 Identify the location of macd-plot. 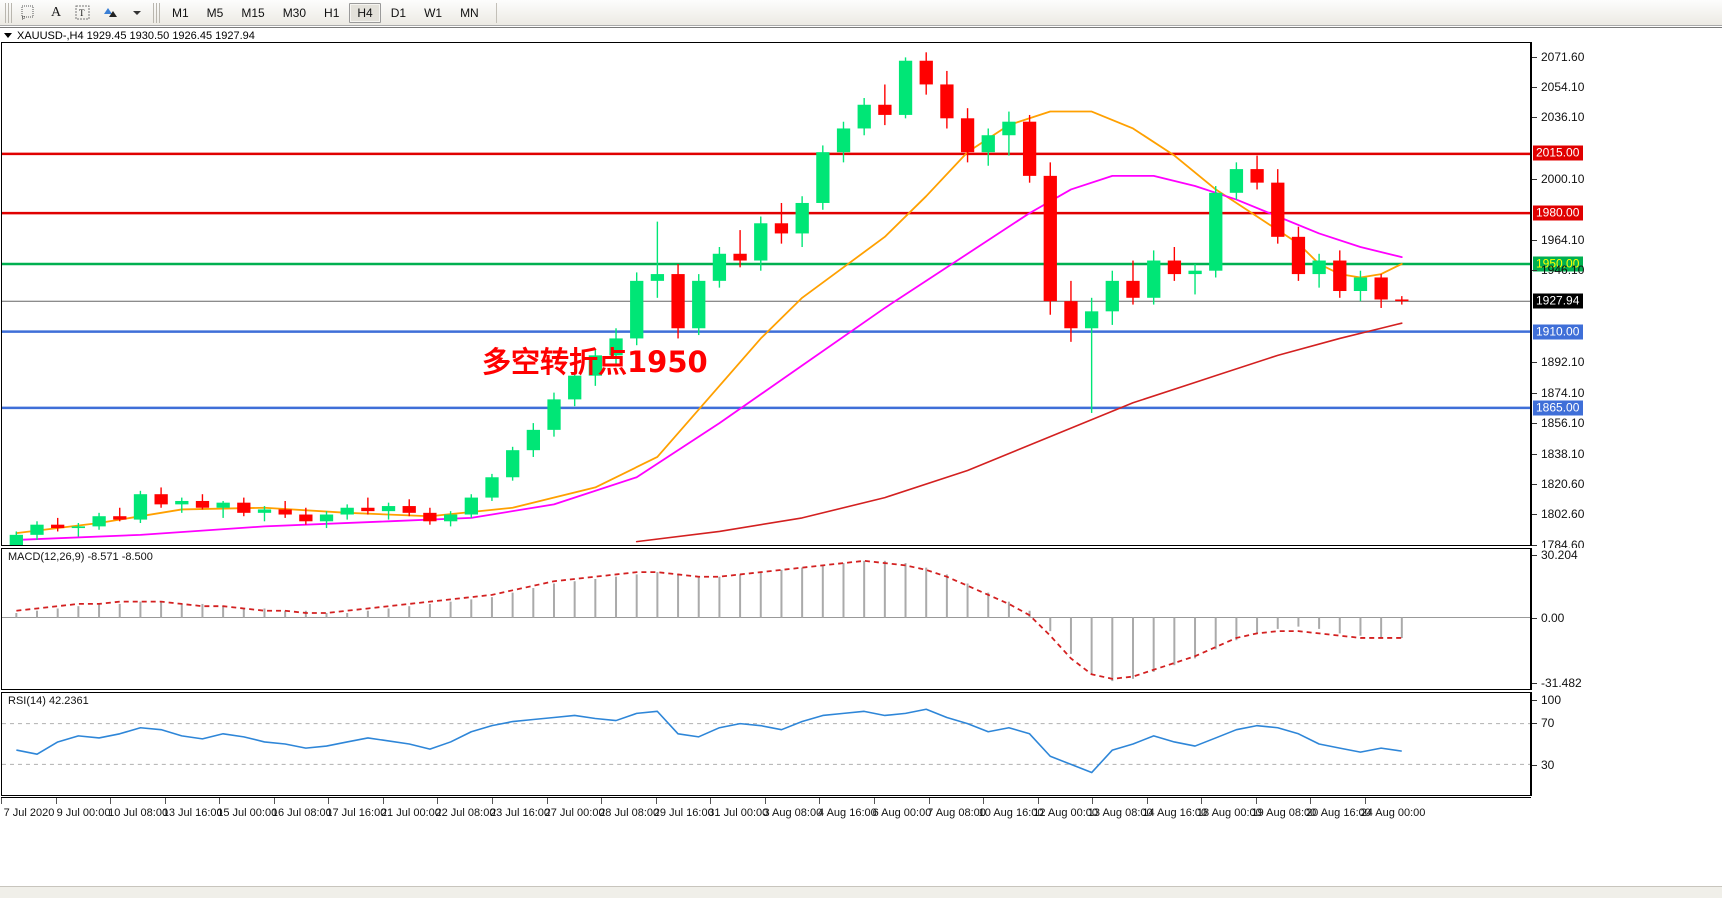
(766, 620).